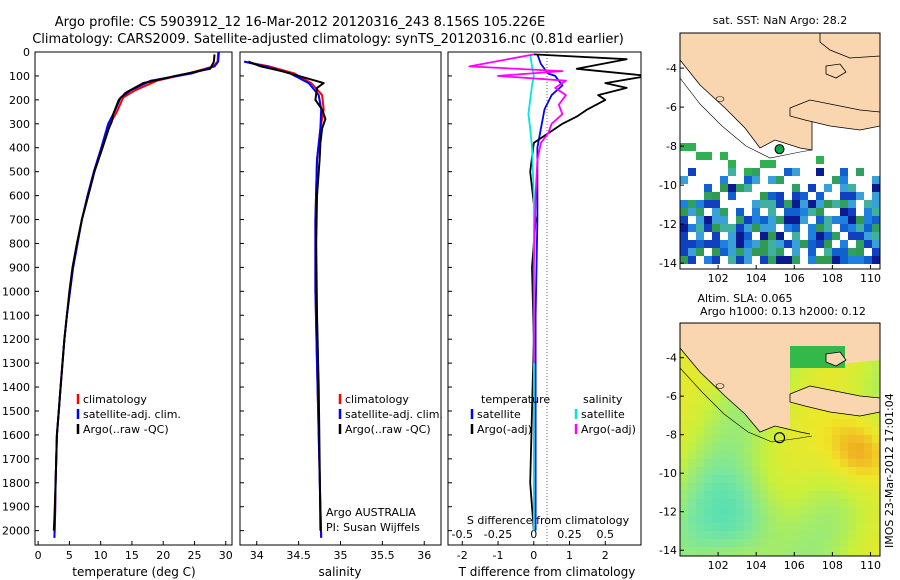 Image resolution: width=900 pixels, height=580 pixels. I want to click on x-tick-label: 35, so click(341, 555).